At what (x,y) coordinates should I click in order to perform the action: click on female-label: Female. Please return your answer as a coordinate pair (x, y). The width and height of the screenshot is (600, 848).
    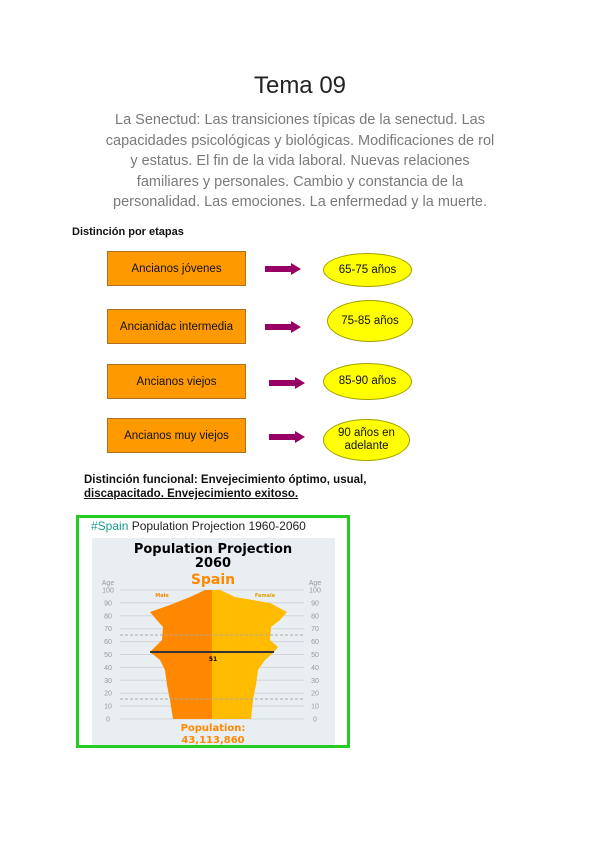
    Looking at the image, I should click on (265, 596).